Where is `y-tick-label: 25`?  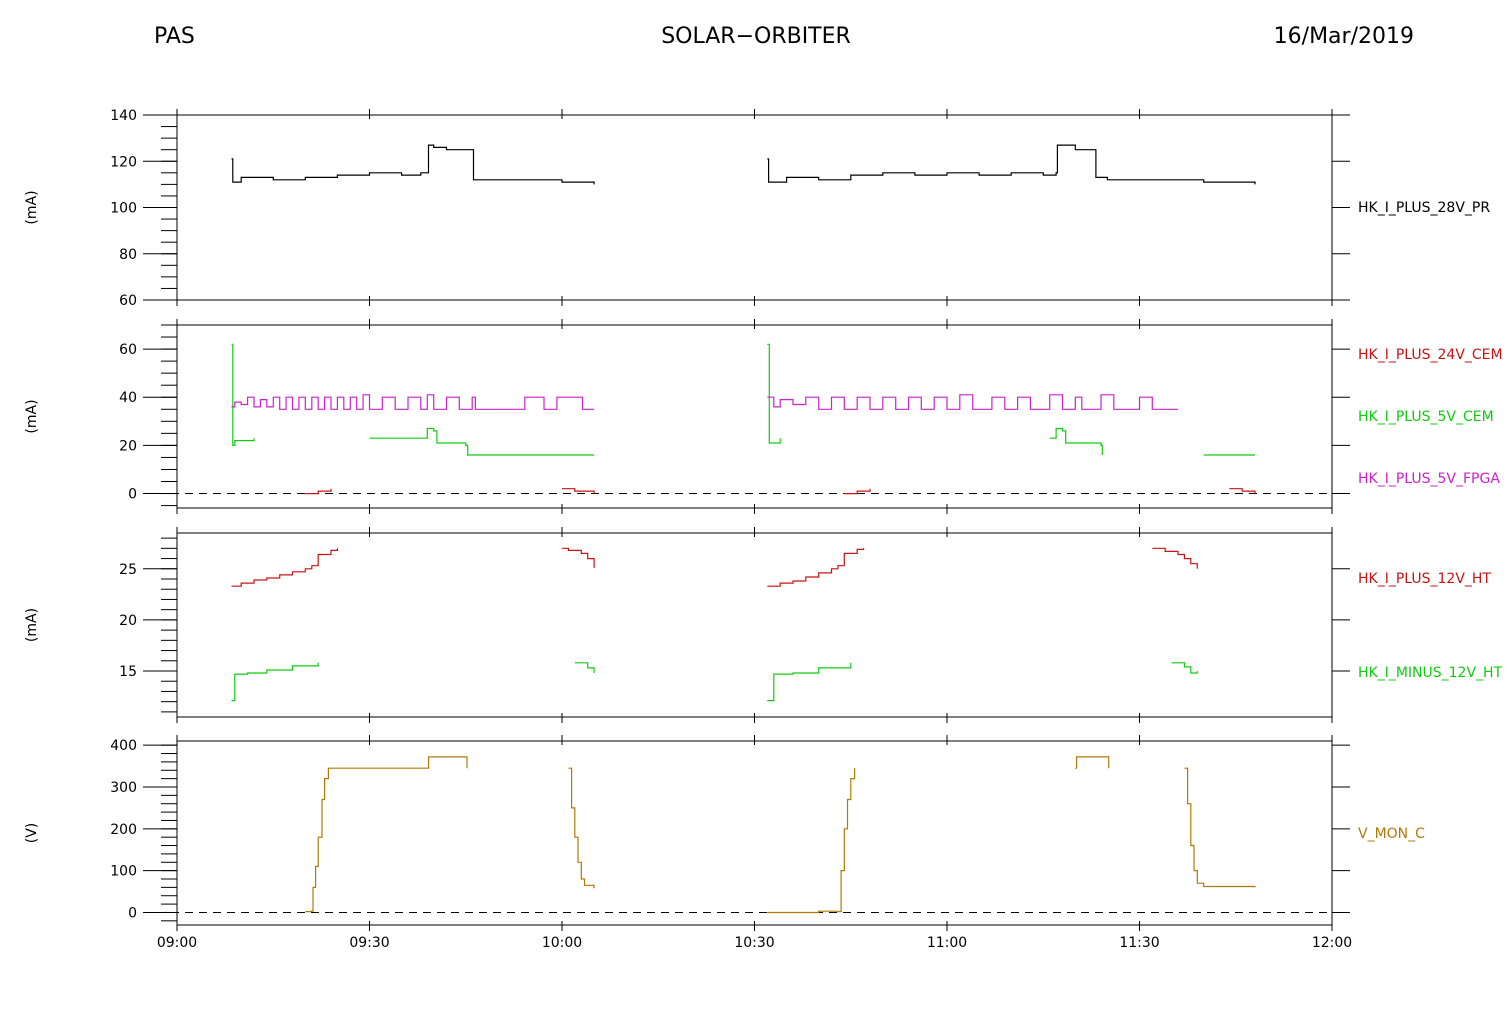 y-tick-label: 25 is located at coordinates (128, 570).